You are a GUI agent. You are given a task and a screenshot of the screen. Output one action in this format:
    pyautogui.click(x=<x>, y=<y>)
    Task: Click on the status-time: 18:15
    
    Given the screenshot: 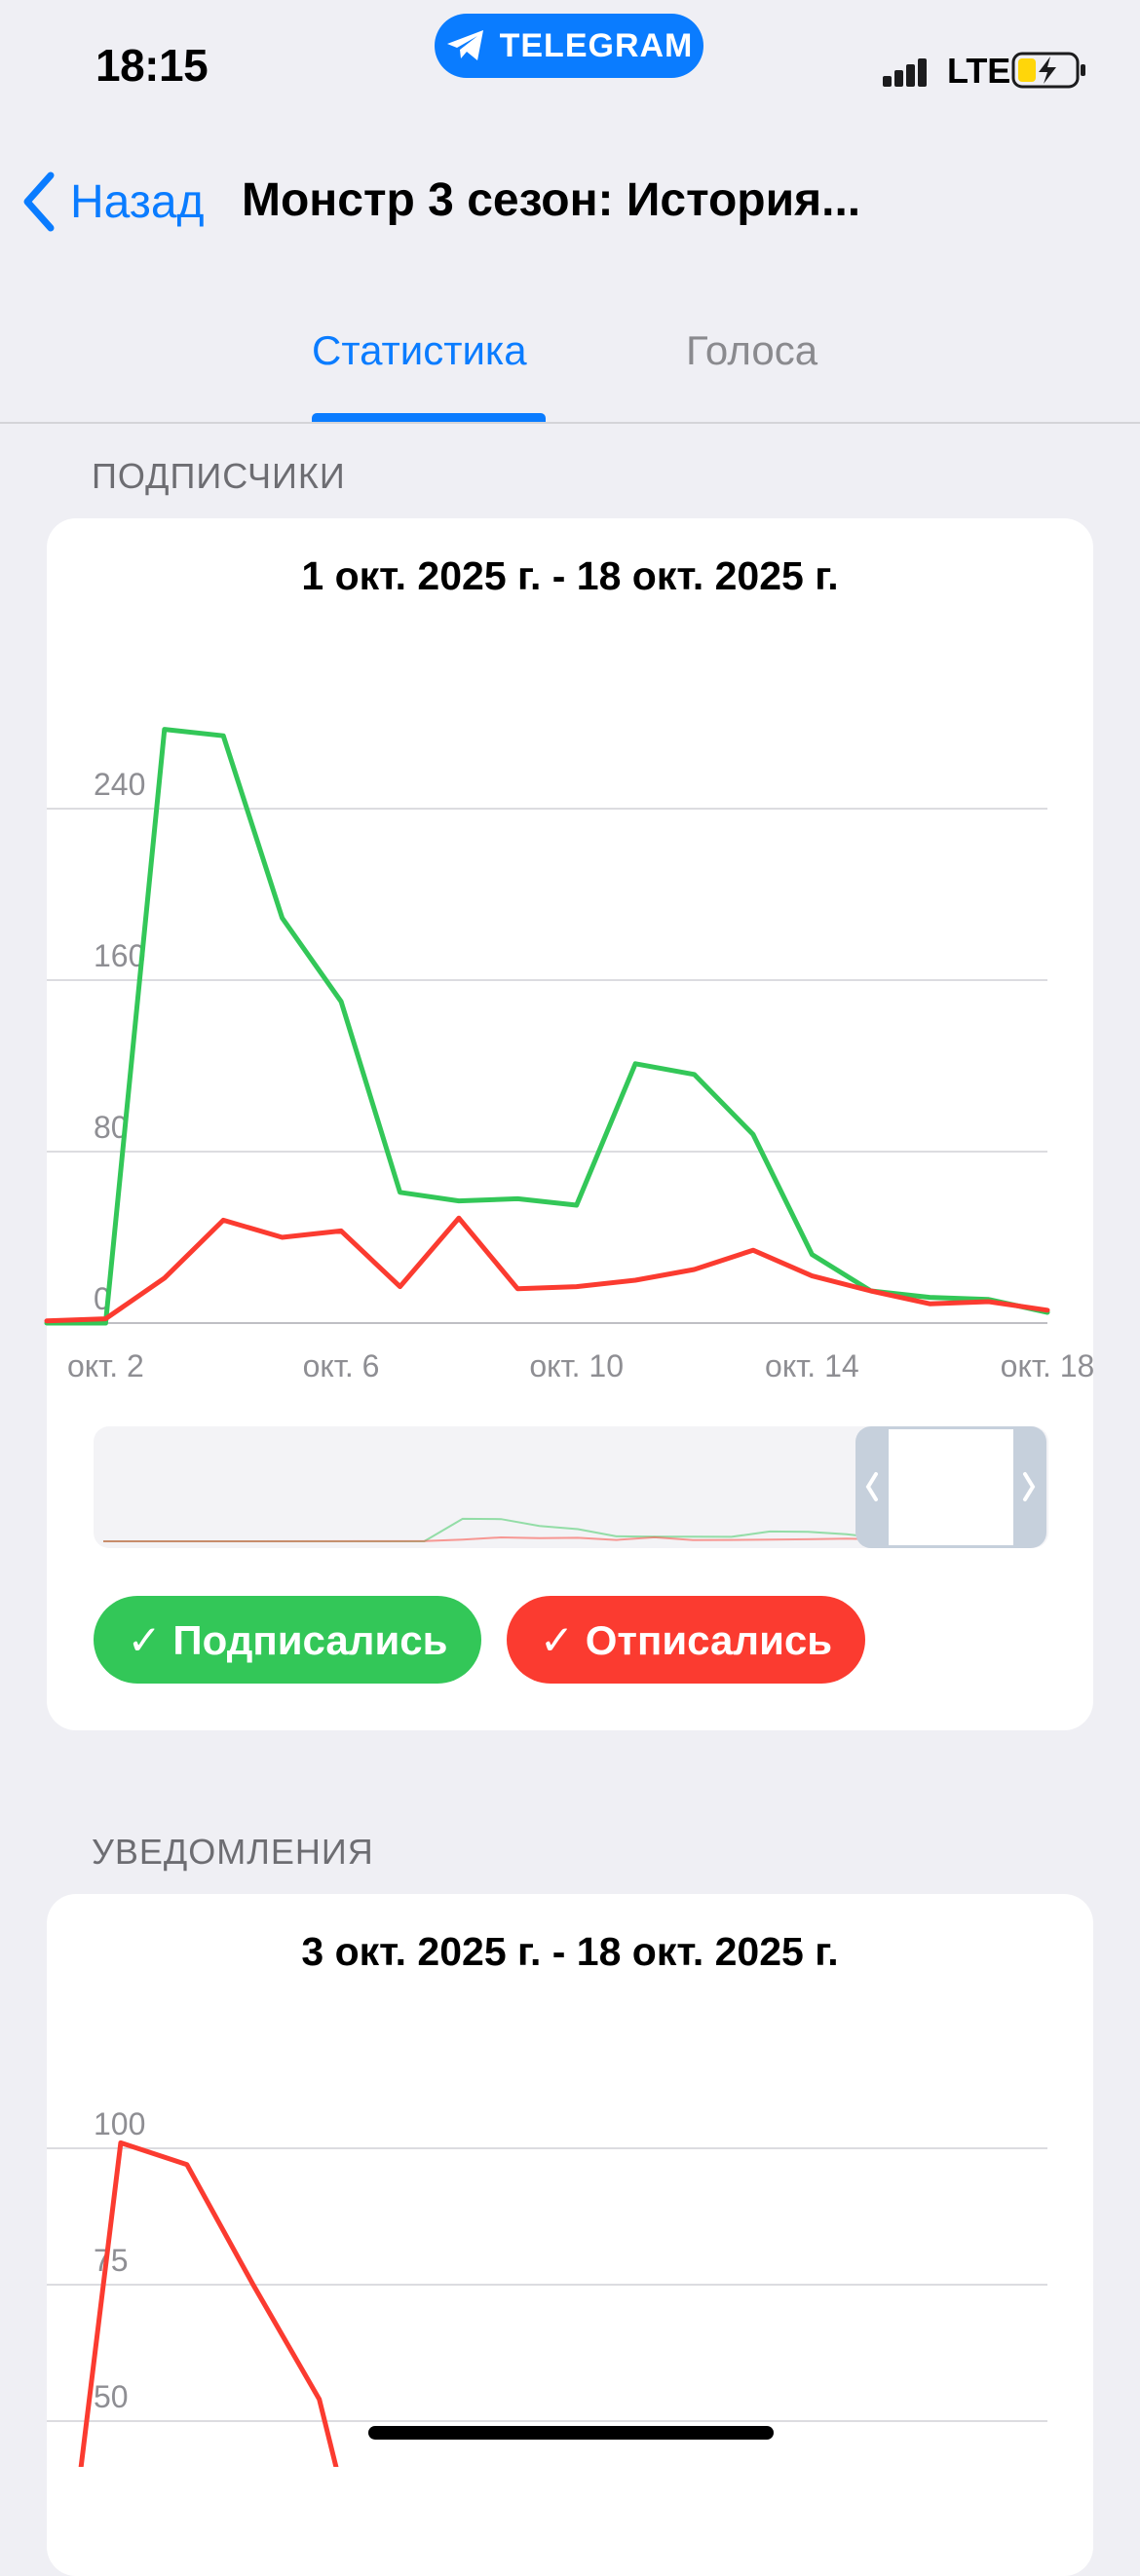 What is the action you would take?
    pyautogui.click(x=152, y=65)
    